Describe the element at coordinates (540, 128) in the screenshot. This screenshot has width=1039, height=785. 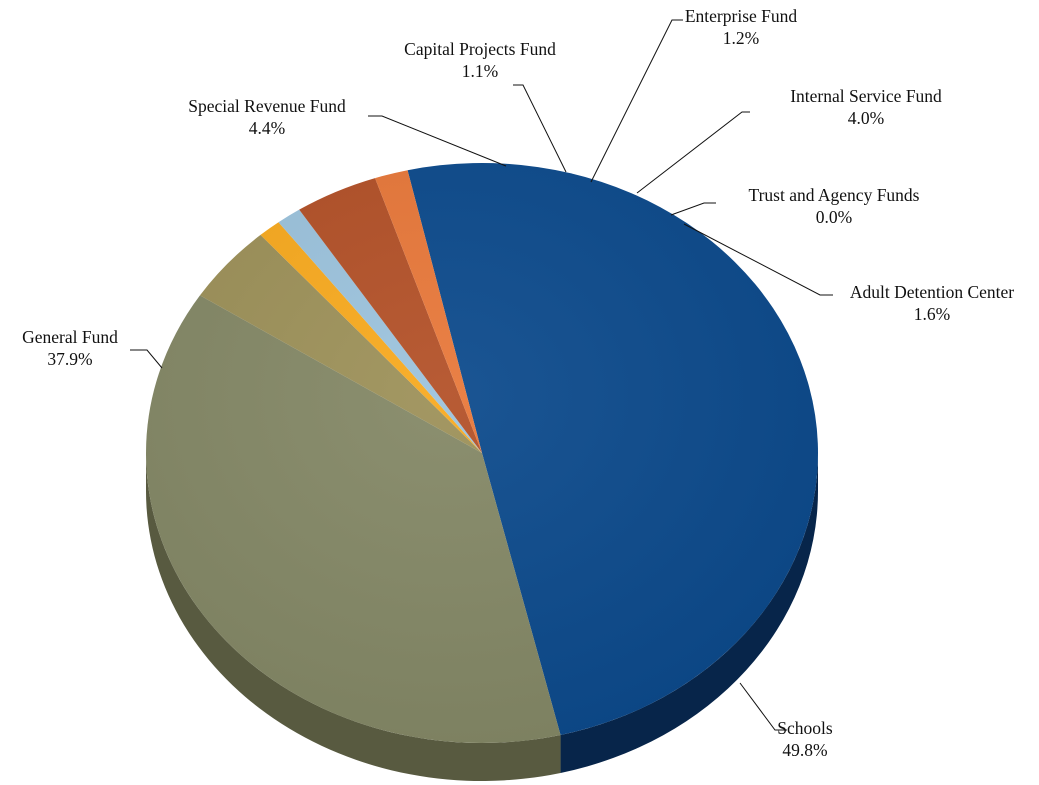
I see `leader-capital-projects-fund` at that location.